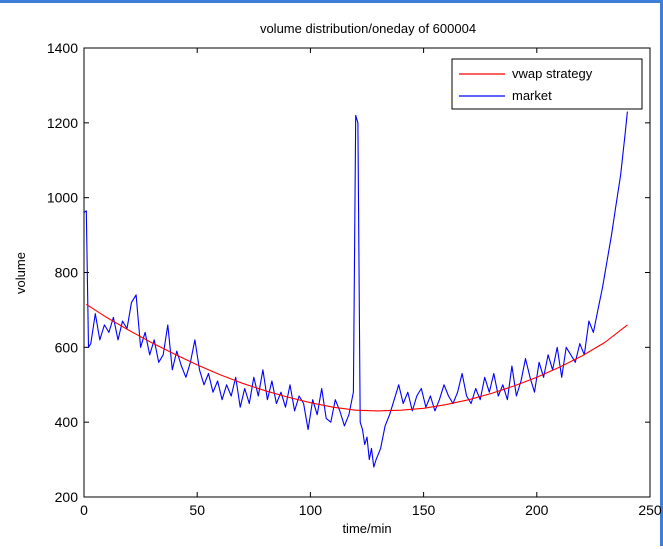  What do you see at coordinates (368, 28) in the screenshot?
I see `chart-title: volume distribution/oneday of 600004` at bounding box center [368, 28].